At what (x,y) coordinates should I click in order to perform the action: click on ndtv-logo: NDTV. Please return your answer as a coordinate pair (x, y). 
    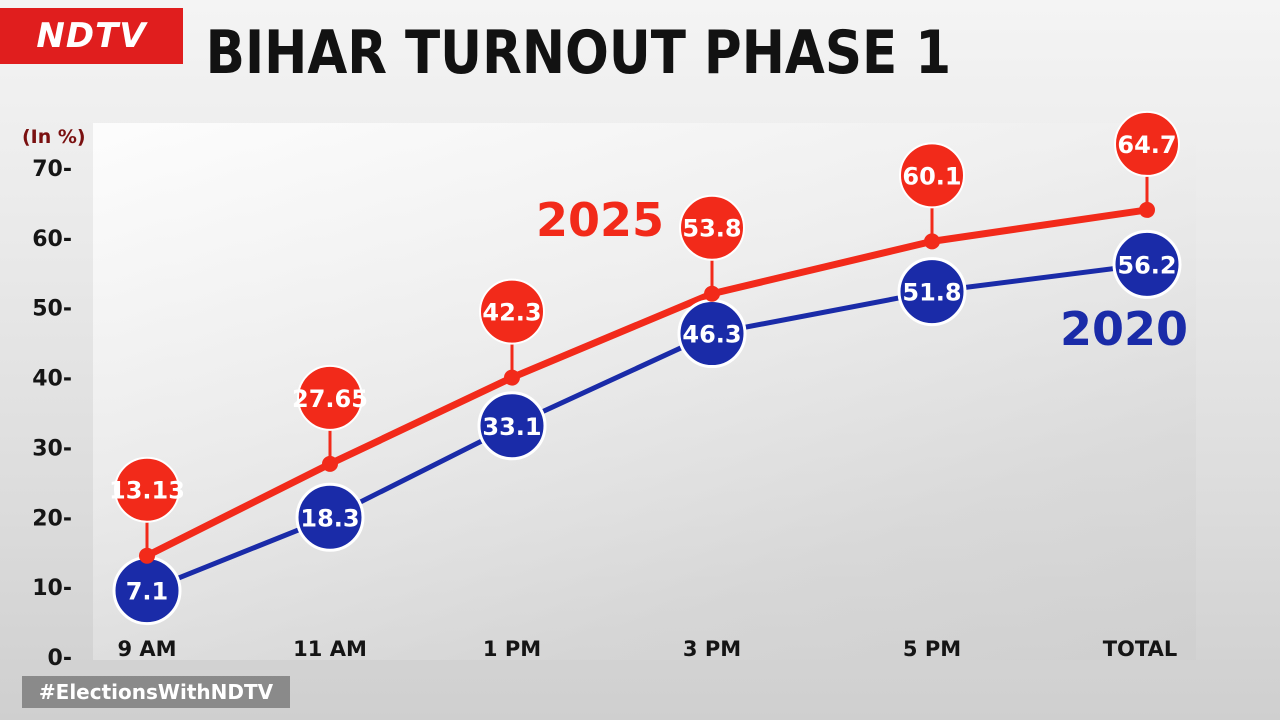
    Looking at the image, I should click on (91, 36).